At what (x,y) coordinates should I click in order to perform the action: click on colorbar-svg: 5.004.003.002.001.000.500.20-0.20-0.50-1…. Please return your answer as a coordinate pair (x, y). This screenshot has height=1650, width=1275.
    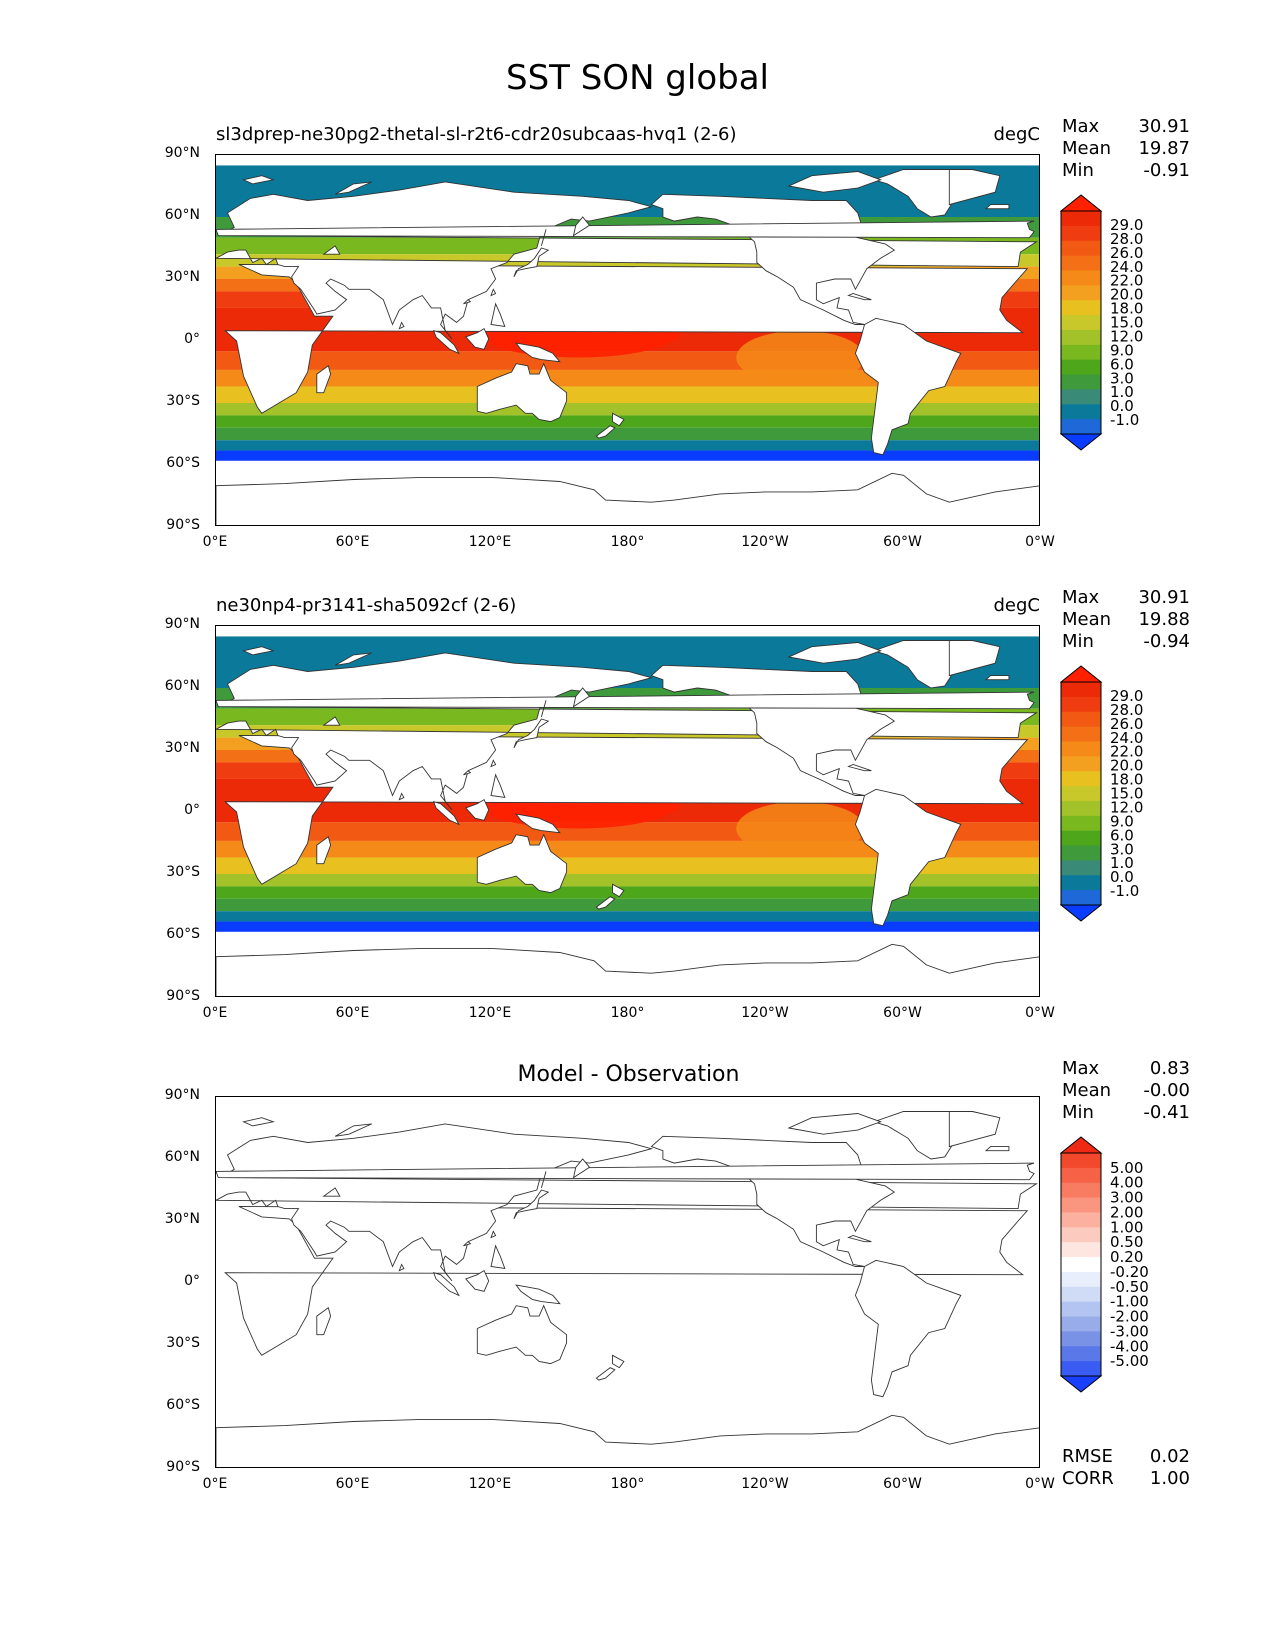
    Looking at the image, I should click on (1104, 1264).